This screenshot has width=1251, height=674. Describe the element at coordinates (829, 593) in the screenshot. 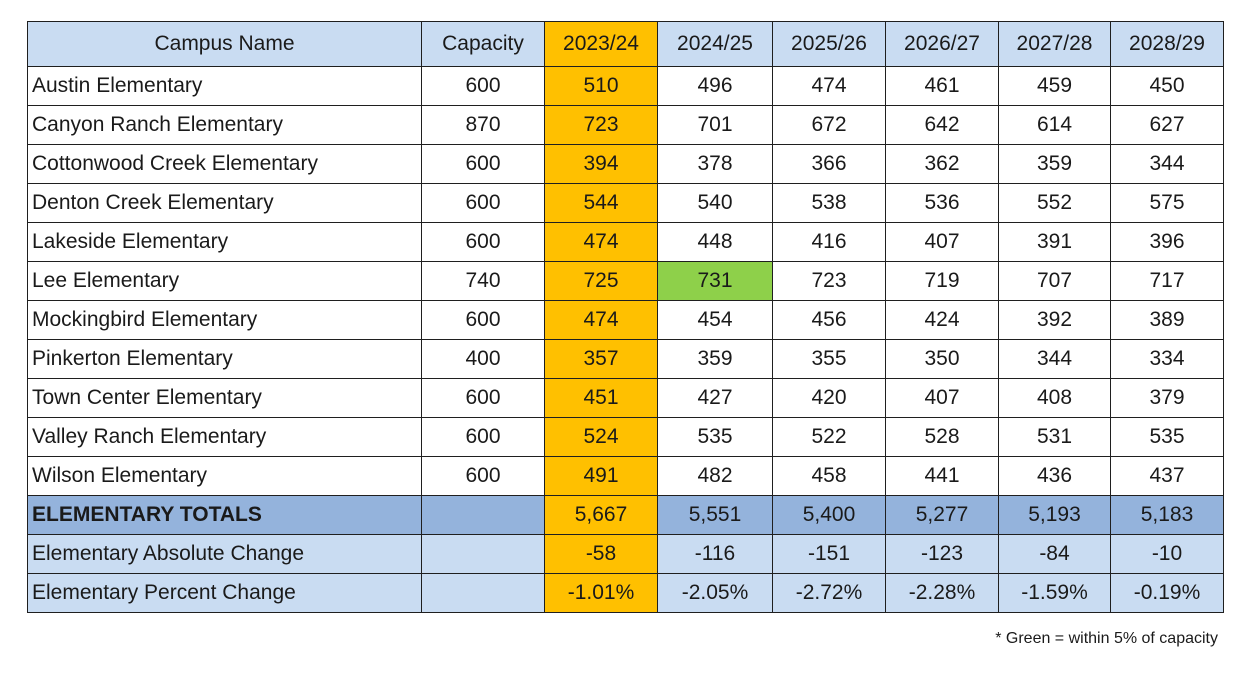

I see `percent-change-cell: -2.72%` at that location.